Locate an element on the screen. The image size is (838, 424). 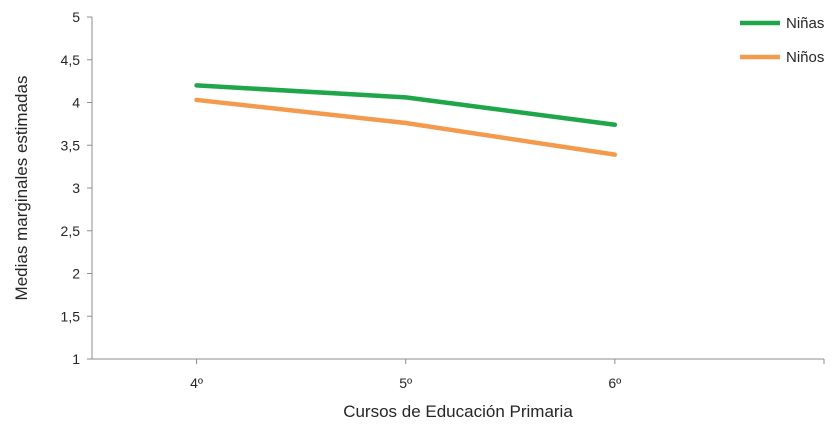
y-tick-label: 5 is located at coordinates (76, 17).